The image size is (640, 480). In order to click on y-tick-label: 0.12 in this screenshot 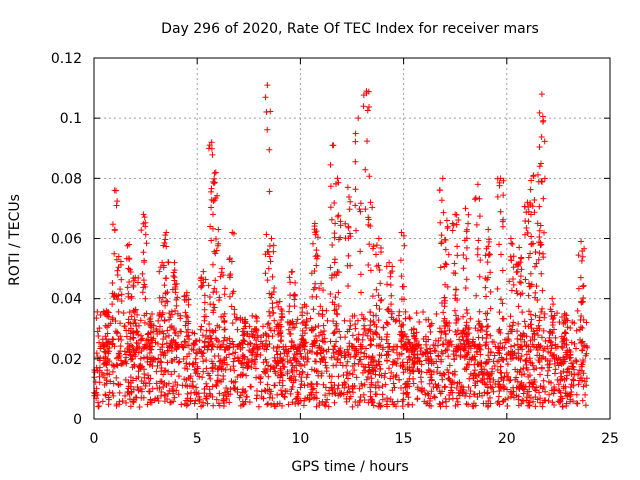, I will do `click(66, 59)`.